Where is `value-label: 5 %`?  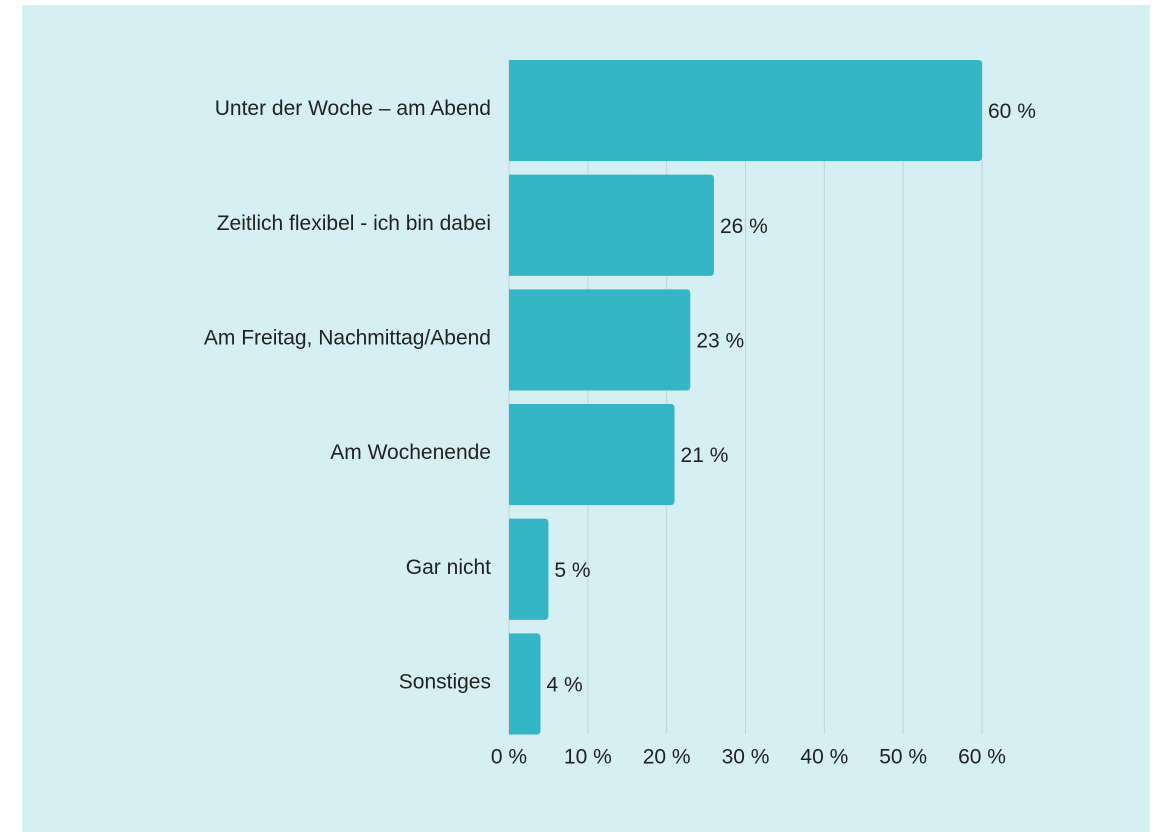 value-label: 5 % is located at coordinates (572, 570).